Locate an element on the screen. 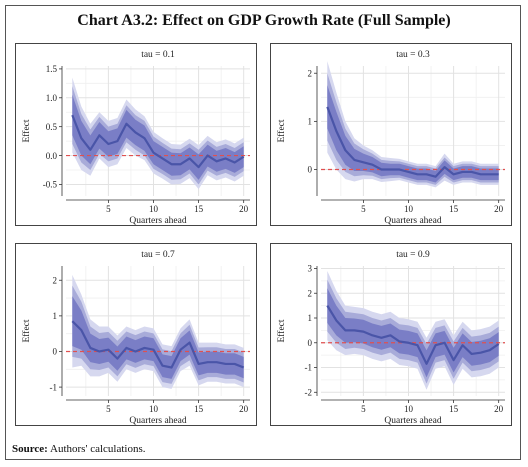 The height and width of the screenshot is (467, 528). source-label: Source: is located at coordinates (30, 449).